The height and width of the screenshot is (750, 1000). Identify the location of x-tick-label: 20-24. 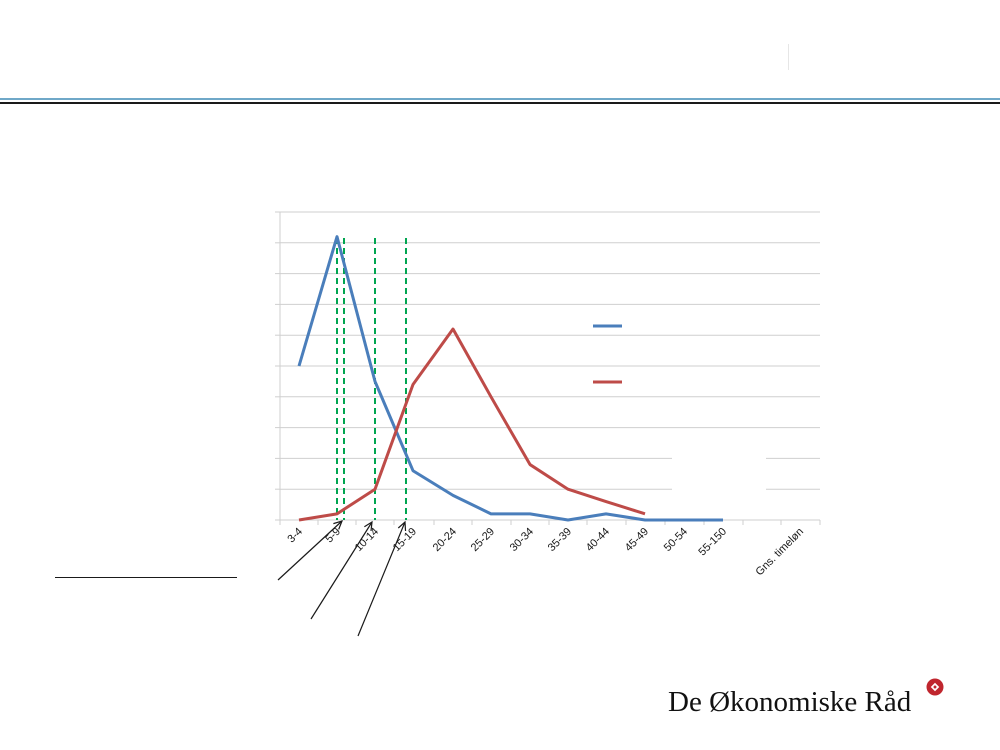
(445, 540).